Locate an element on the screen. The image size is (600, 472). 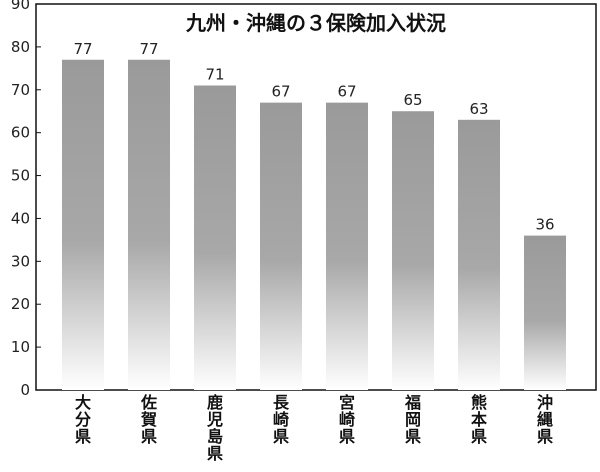
x-tick-label: 長崎県 is located at coordinates (281, 419).